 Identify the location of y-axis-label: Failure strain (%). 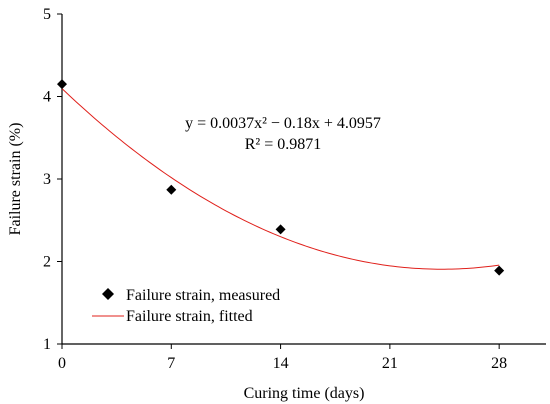
(15, 179).